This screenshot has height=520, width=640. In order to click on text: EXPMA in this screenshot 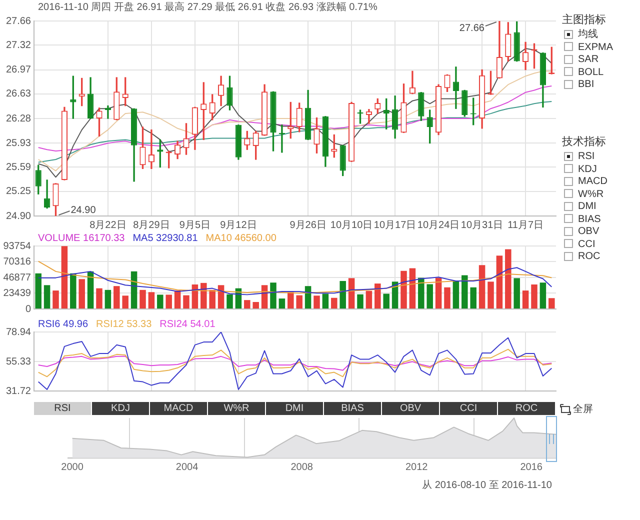, I will do `click(596, 47)`.